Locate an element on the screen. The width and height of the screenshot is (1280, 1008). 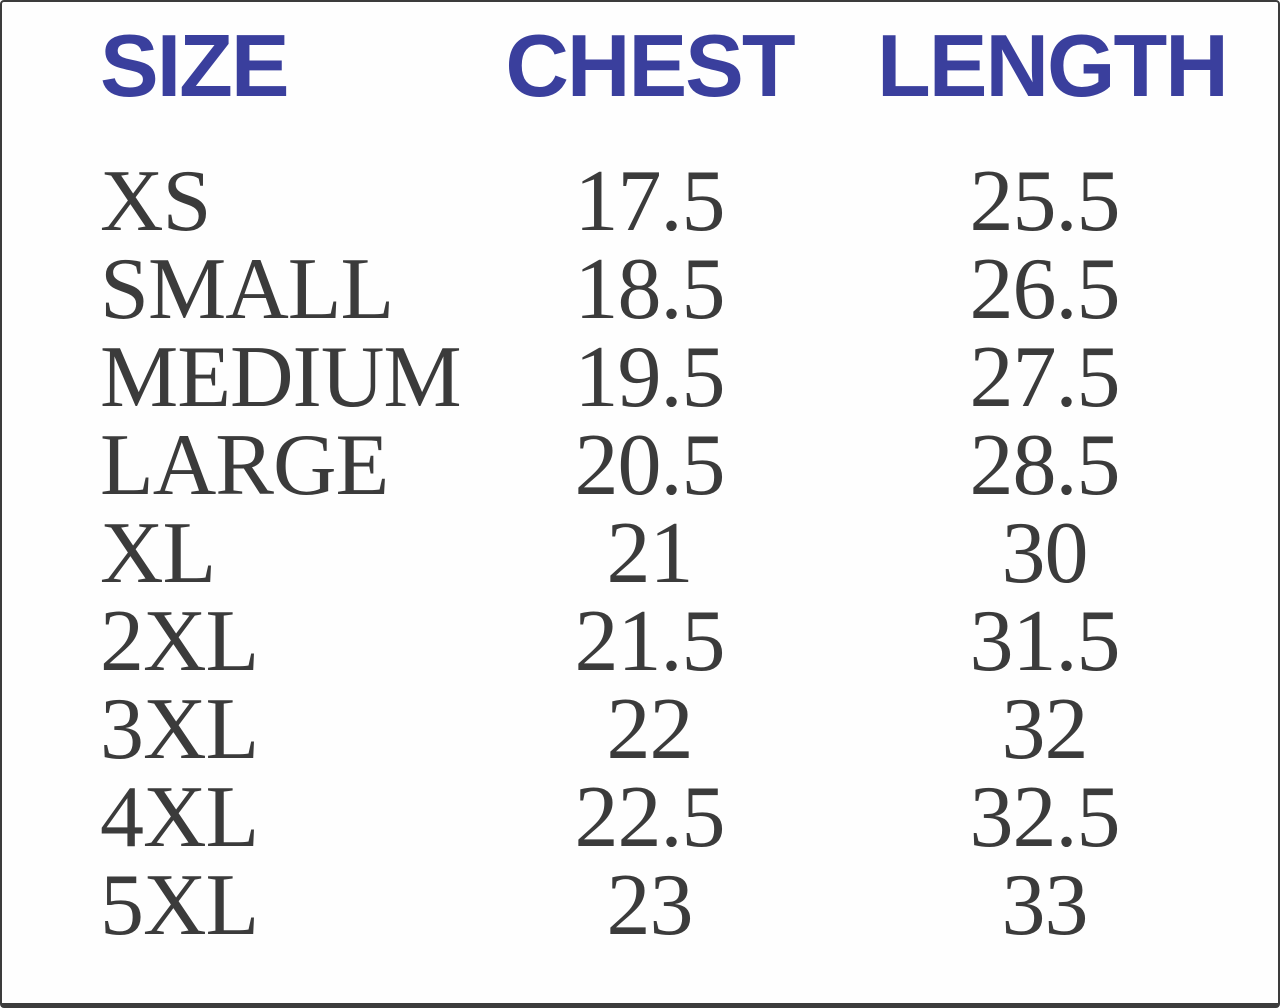
column-header-chest: CHEST is located at coordinates (650, 65).